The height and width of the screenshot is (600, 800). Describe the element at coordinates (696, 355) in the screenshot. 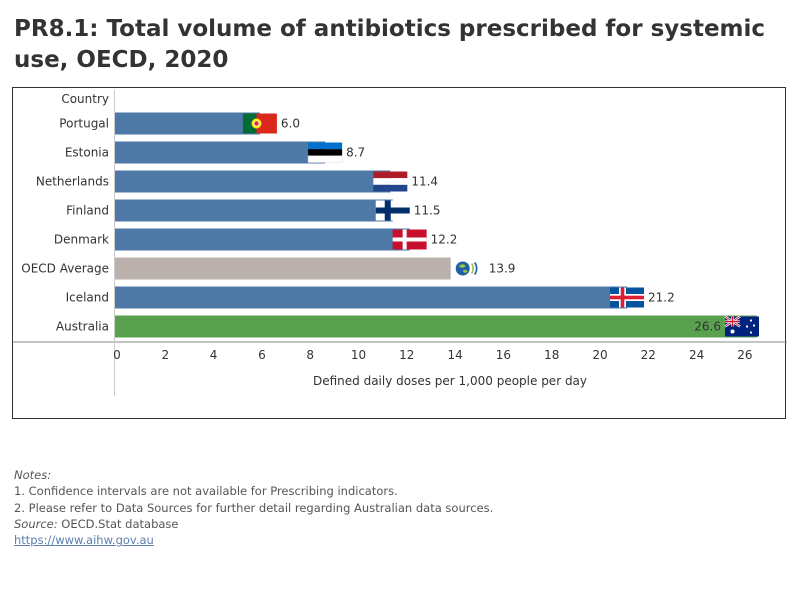

I see `x-tick-label: 24` at that location.